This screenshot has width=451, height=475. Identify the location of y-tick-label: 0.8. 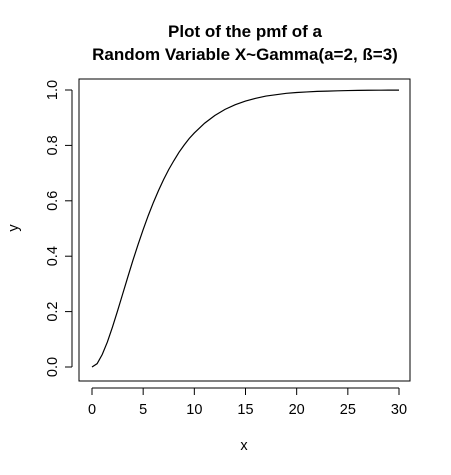
(53, 145).